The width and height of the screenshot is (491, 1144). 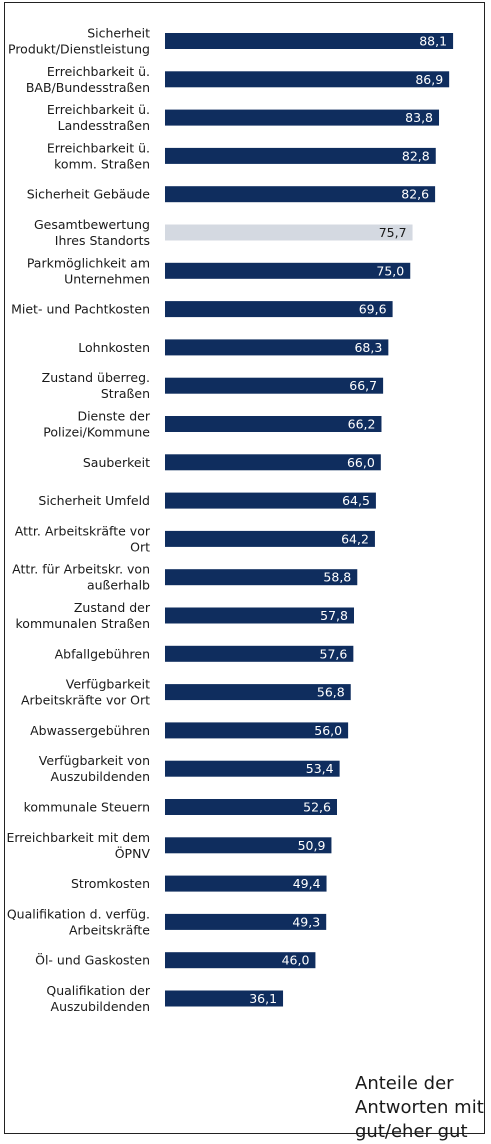 What do you see at coordinates (307, 883) in the screenshot?
I see `bar-value-label: 49,4` at bounding box center [307, 883].